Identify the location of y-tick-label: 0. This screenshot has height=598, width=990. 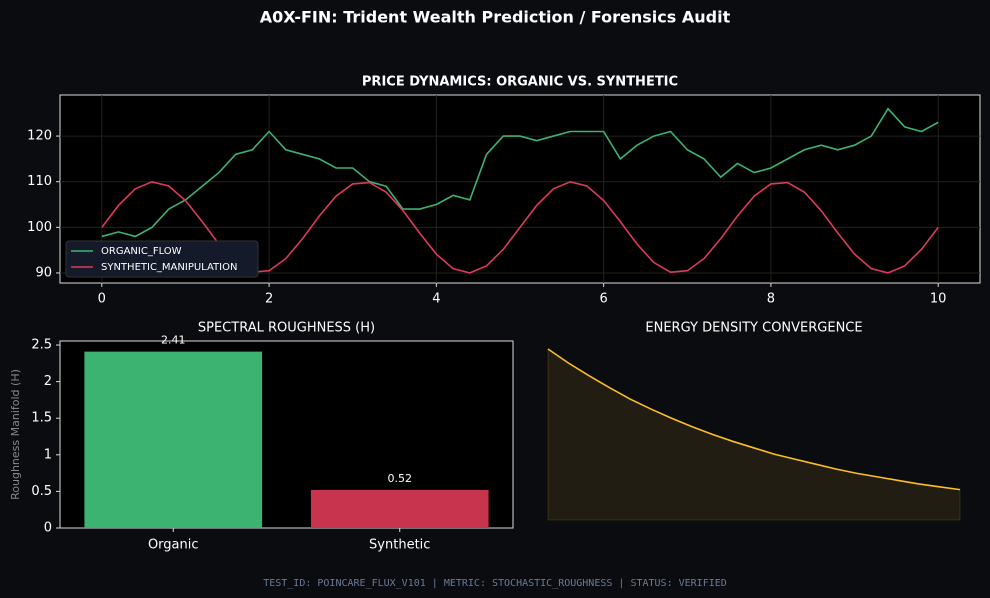
(48, 528).